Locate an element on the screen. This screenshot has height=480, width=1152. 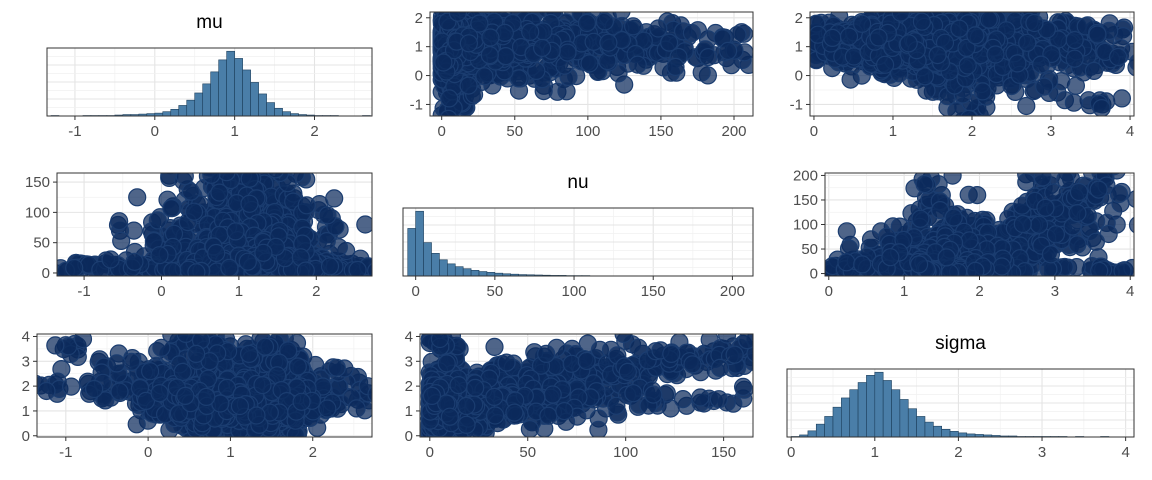
y-tick-label: 150 is located at coordinates (37, 182).